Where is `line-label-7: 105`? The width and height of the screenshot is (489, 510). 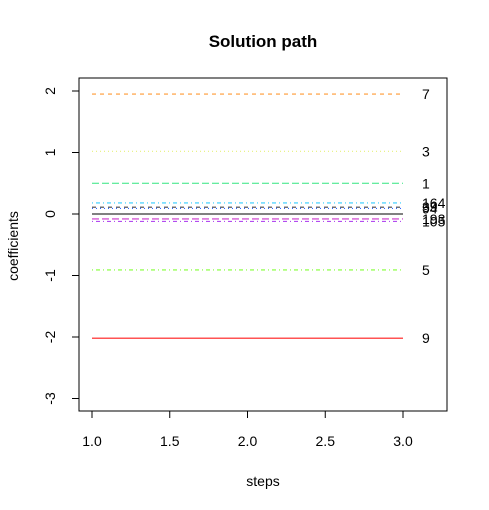 line-label-7: 105 is located at coordinates (434, 221).